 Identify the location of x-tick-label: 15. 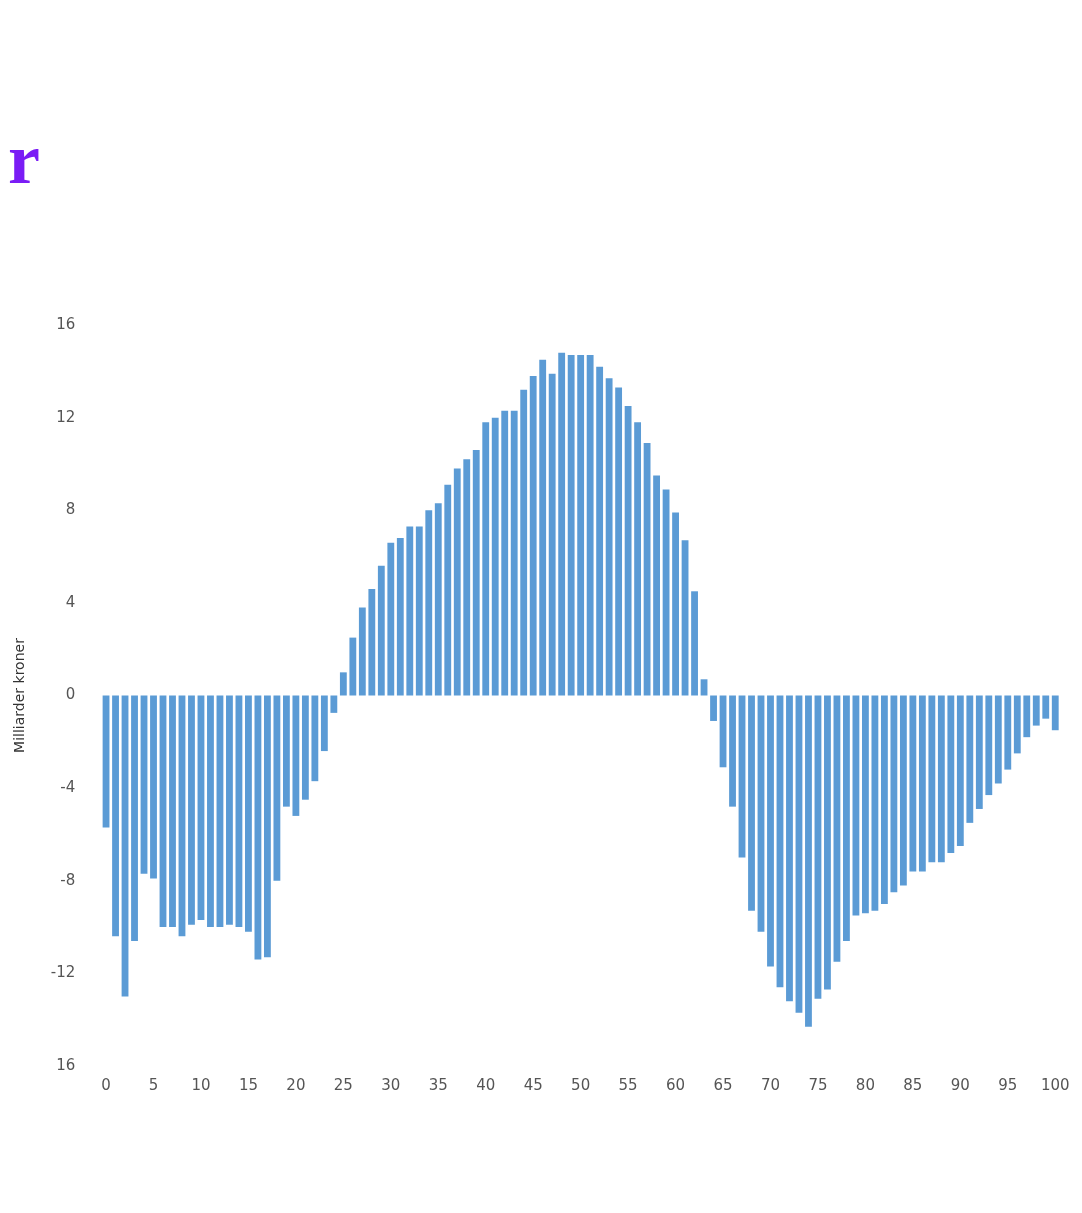
(248, 1084).